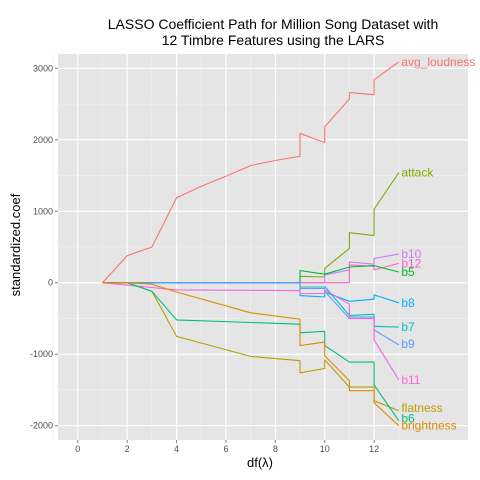  What do you see at coordinates (438, 62) in the screenshot?
I see `series-label-avg_loudness: avg_loudness` at bounding box center [438, 62].